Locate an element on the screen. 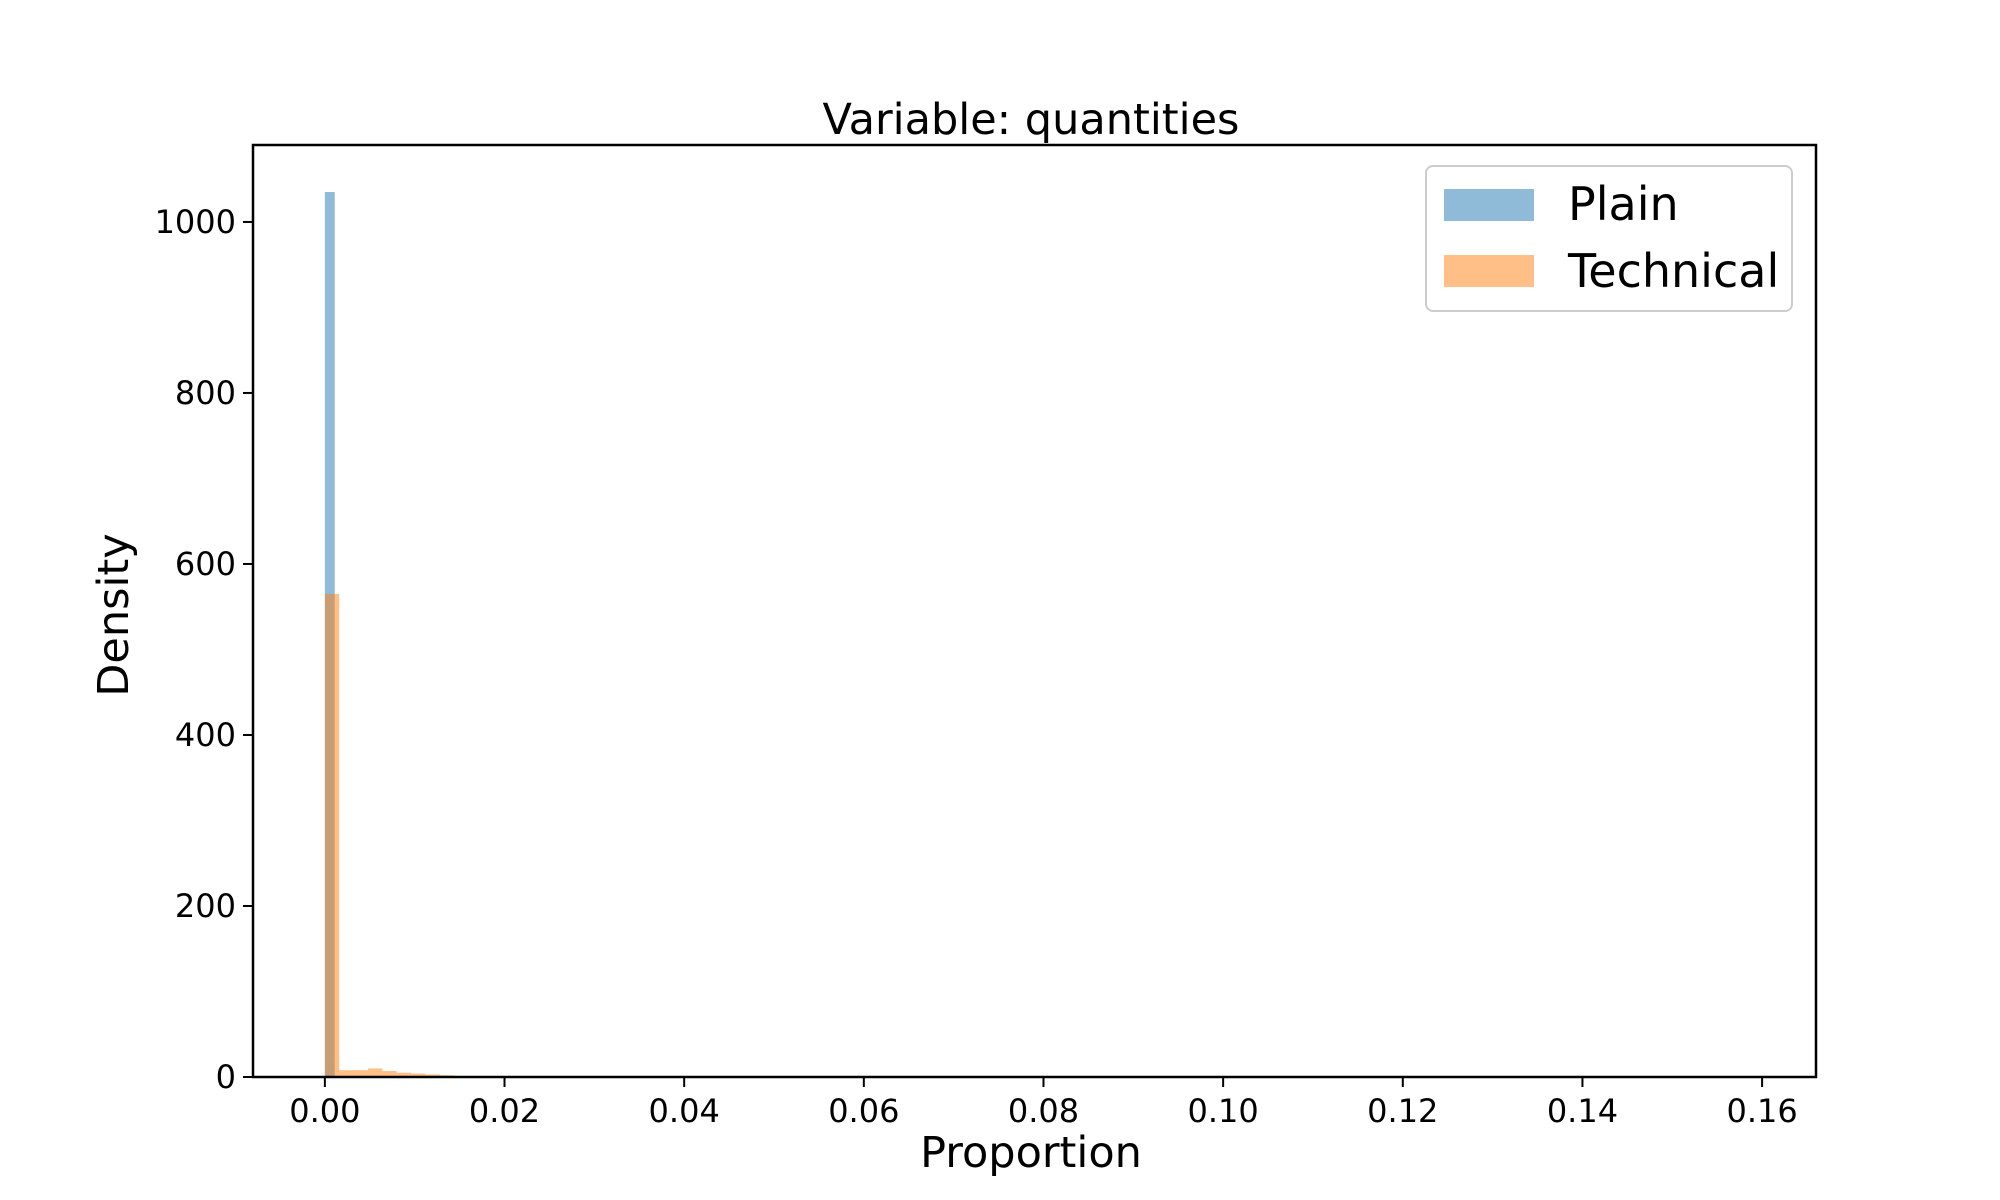  chart-title: Variable: quantities is located at coordinates (1031, 120).